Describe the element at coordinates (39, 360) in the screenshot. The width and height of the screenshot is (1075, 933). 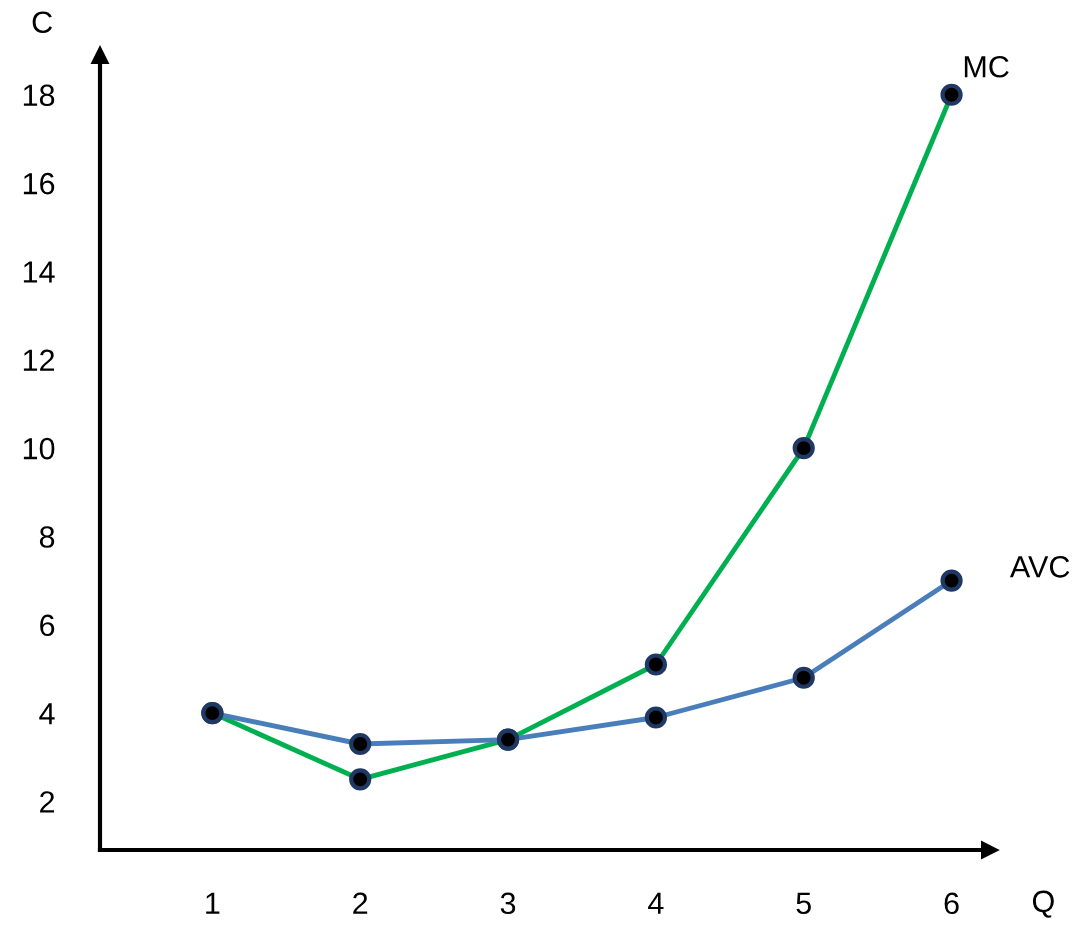
I see `y-tick-label: 12` at that location.